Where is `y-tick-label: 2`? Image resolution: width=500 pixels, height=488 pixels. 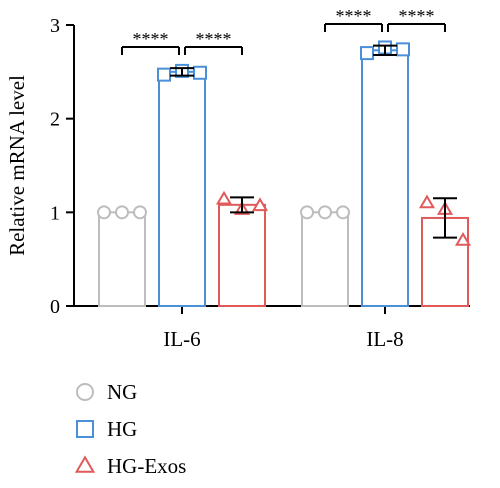 y-tick-label: 2 is located at coordinates (55, 120).